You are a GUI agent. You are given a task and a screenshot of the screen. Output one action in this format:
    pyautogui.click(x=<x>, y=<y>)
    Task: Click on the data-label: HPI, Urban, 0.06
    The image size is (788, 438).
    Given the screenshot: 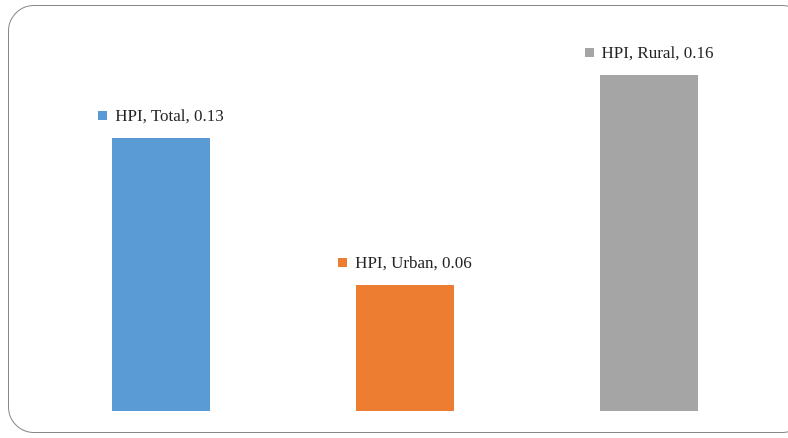 What is the action you would take?
    pyautogui.click(x=405, y=262)
    